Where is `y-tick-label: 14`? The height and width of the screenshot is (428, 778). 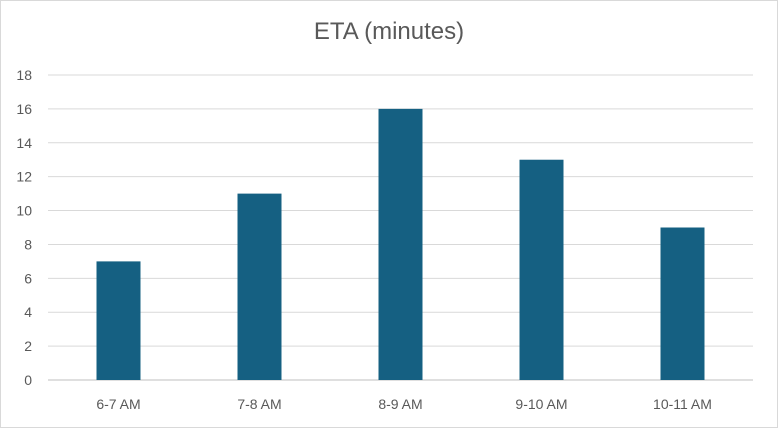 y-tick-label: 14 is located at coordinates (24, 143).